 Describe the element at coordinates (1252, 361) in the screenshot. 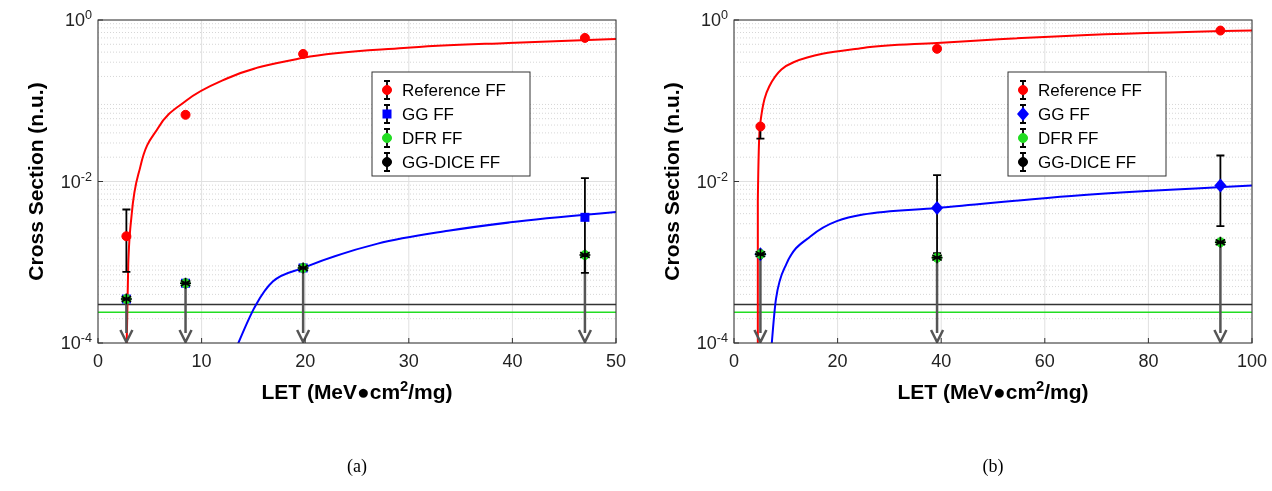

I see `x-tick-label: 100` at that location.